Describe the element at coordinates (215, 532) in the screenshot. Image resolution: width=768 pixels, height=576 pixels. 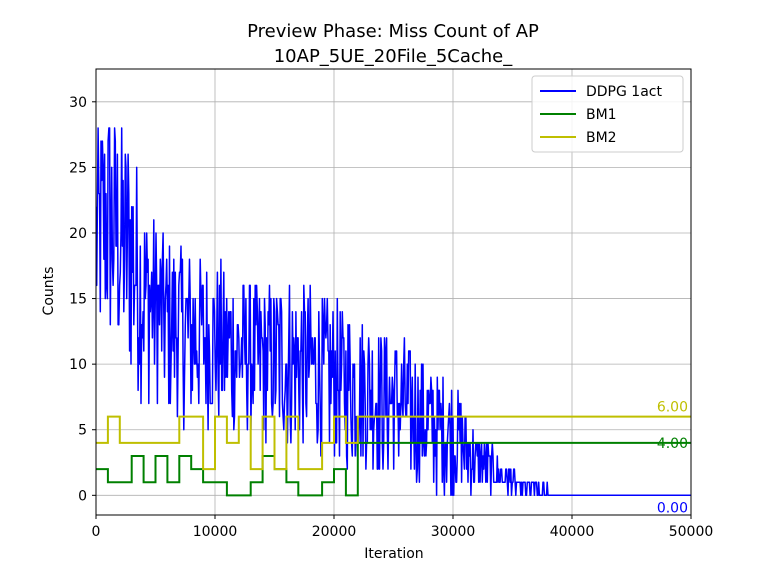
I see `x-tick-label: 10000` at that location.